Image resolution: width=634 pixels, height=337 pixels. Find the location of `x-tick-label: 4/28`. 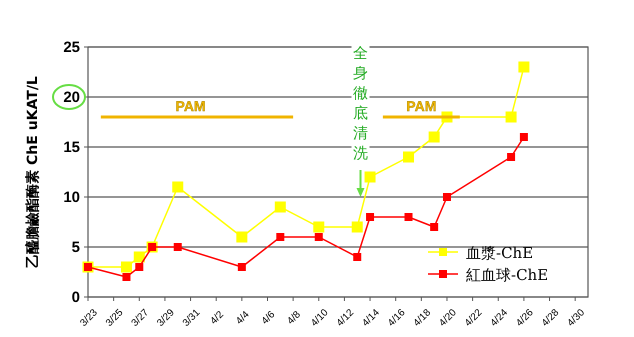

x-tick-label: 4/28 is located at coordinates (551, 317).